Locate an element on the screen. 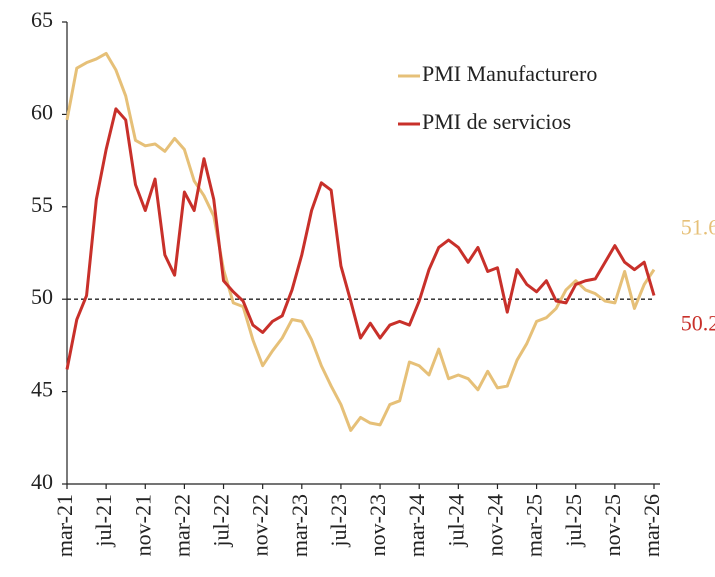 The width and height of the screenshot is (715, 577). y-tick-label: 50 is located at coordinates (42, 296).